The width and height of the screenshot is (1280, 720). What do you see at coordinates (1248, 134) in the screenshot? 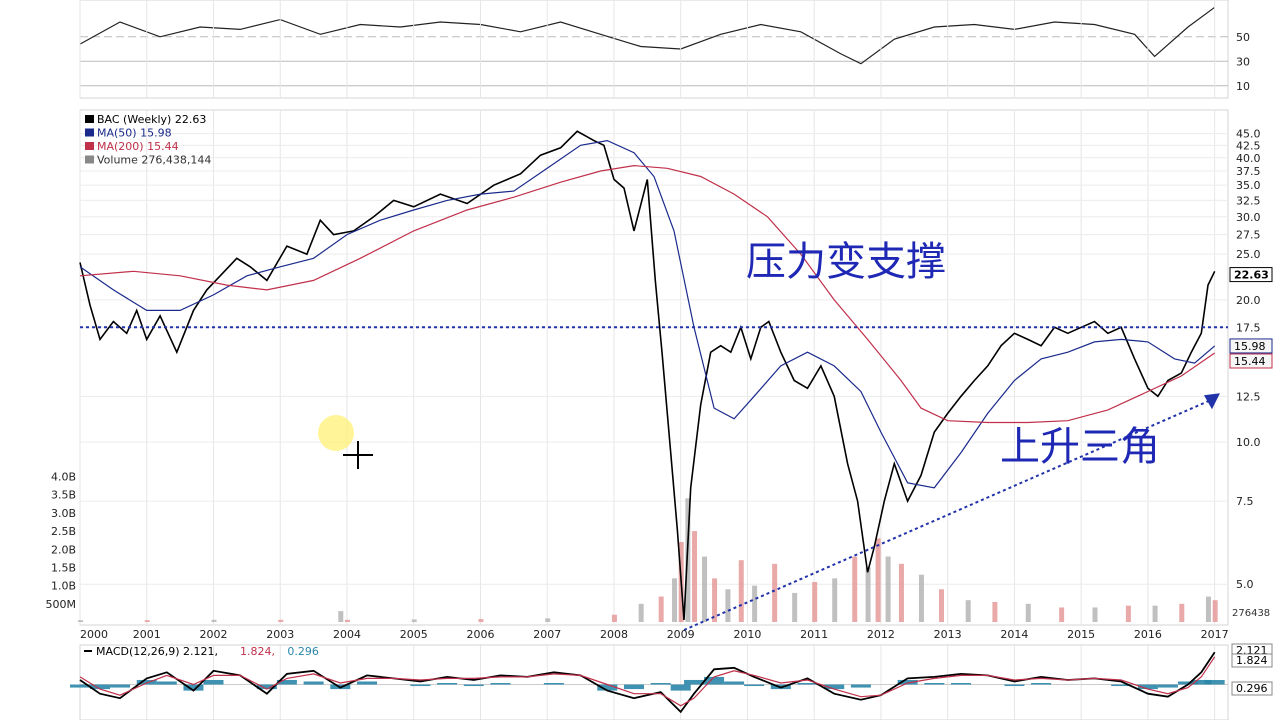
I see `price-tick-label: 45.0` at bounding box center [1248, 134].